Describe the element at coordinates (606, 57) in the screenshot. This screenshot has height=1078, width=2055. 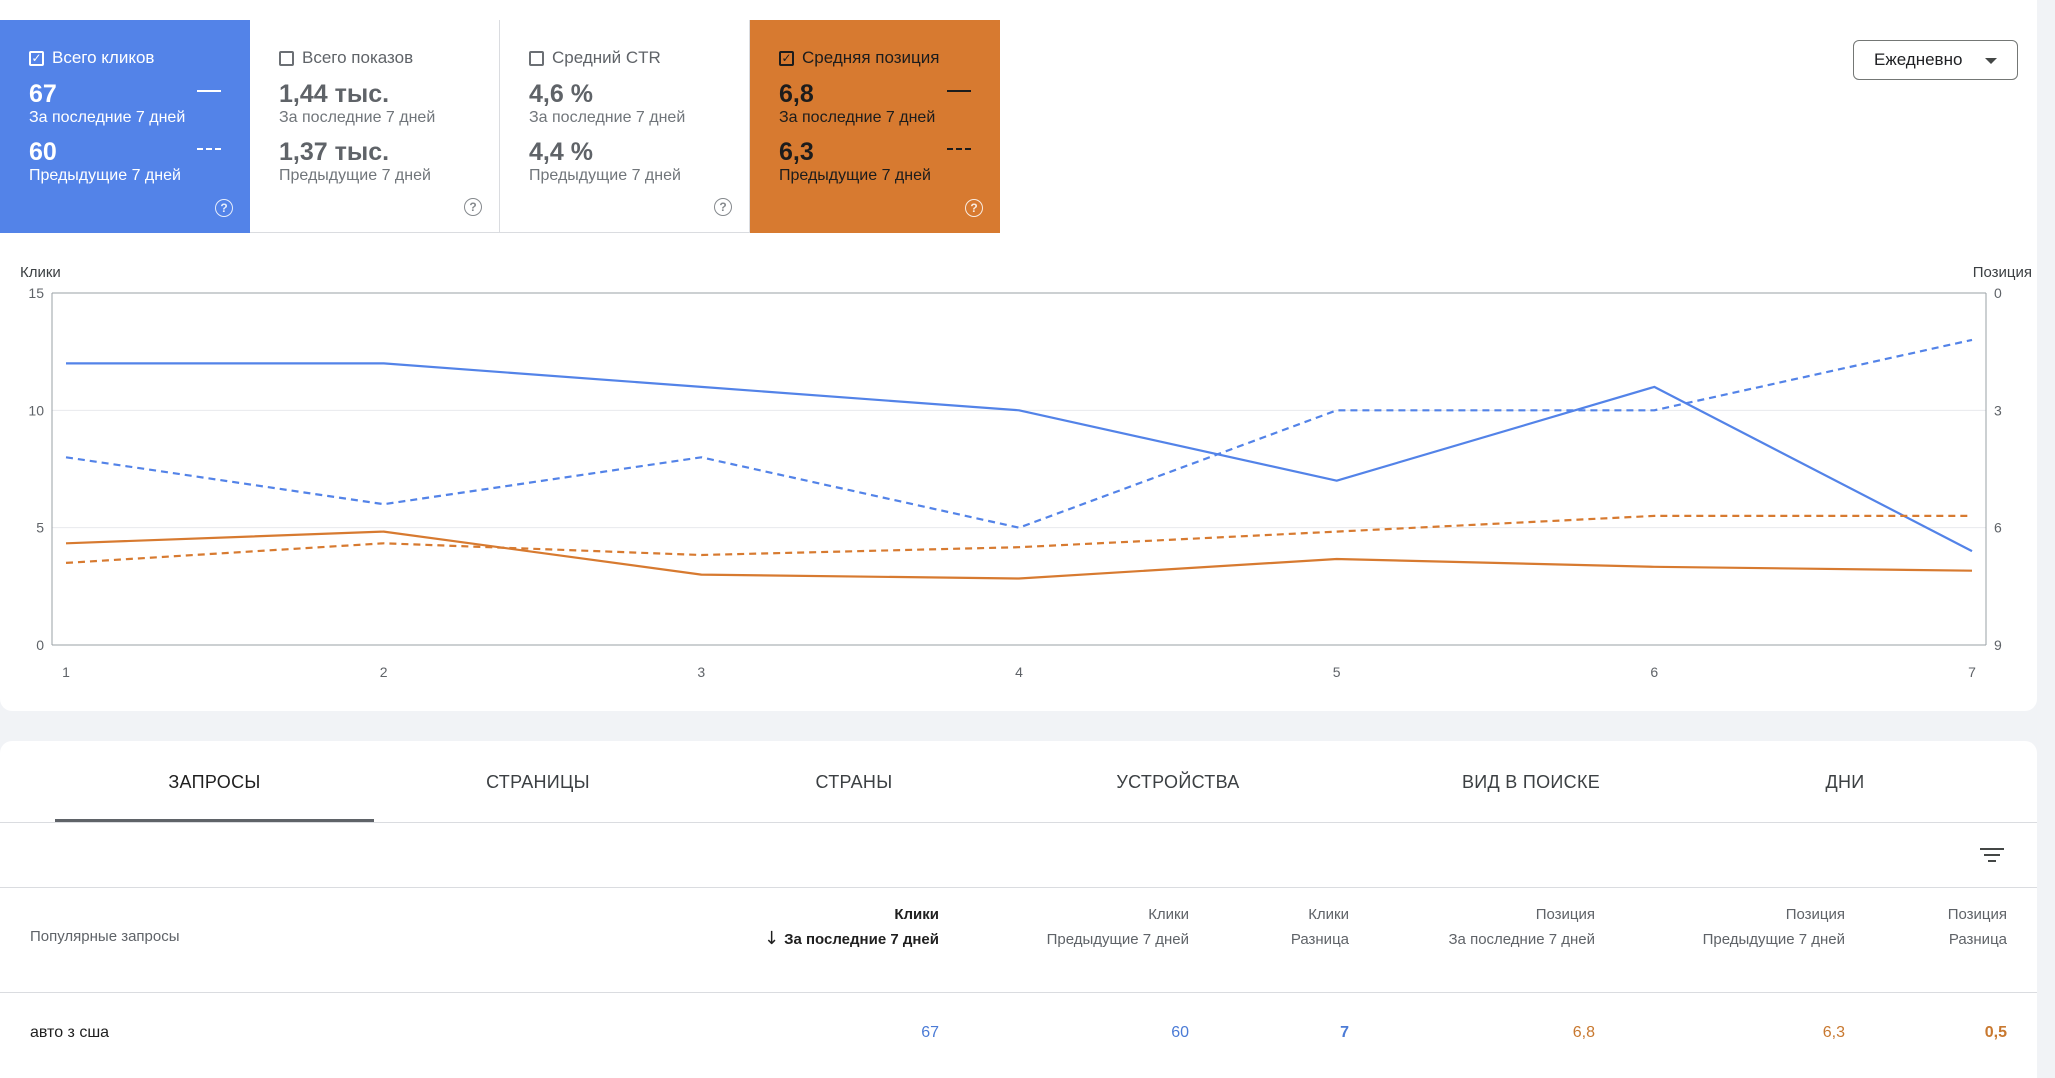
I see `metric-label: Средний CTR` at that location.